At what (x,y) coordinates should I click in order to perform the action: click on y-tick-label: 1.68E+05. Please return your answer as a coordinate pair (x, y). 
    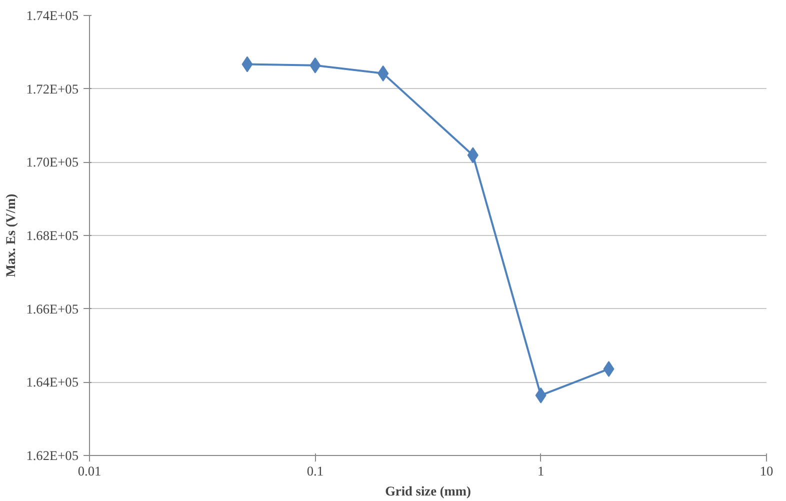
    Looking at the image, I should click on (52, 235).